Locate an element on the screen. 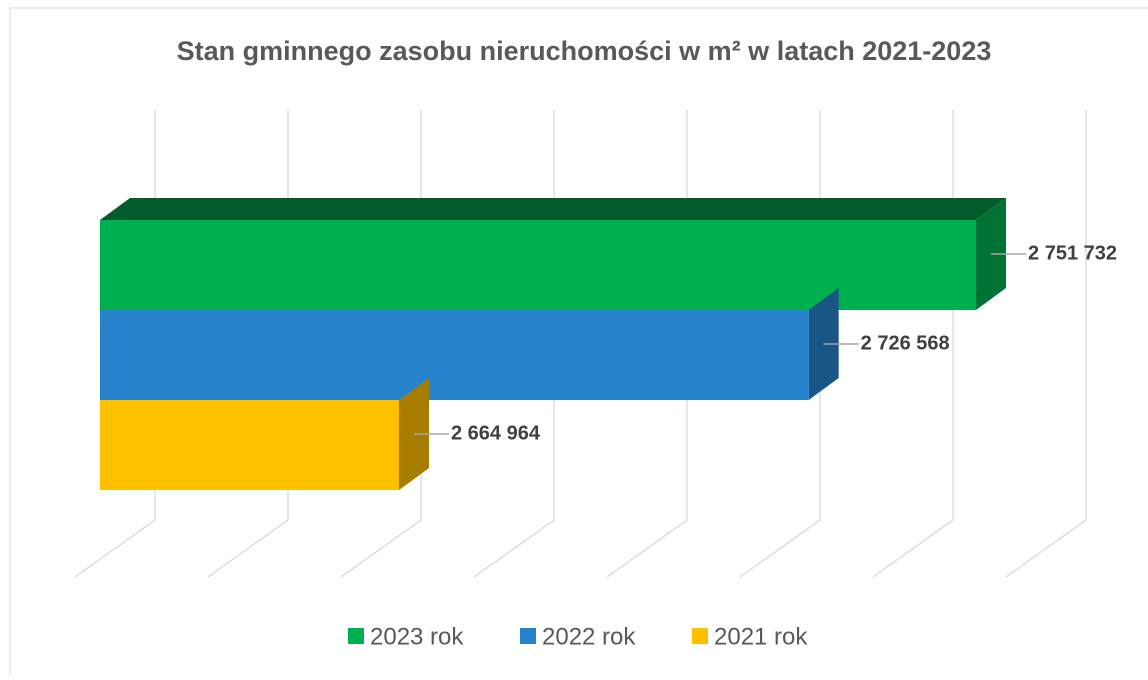  data-label: 2 664 964 is located at coordinates (496, 433).